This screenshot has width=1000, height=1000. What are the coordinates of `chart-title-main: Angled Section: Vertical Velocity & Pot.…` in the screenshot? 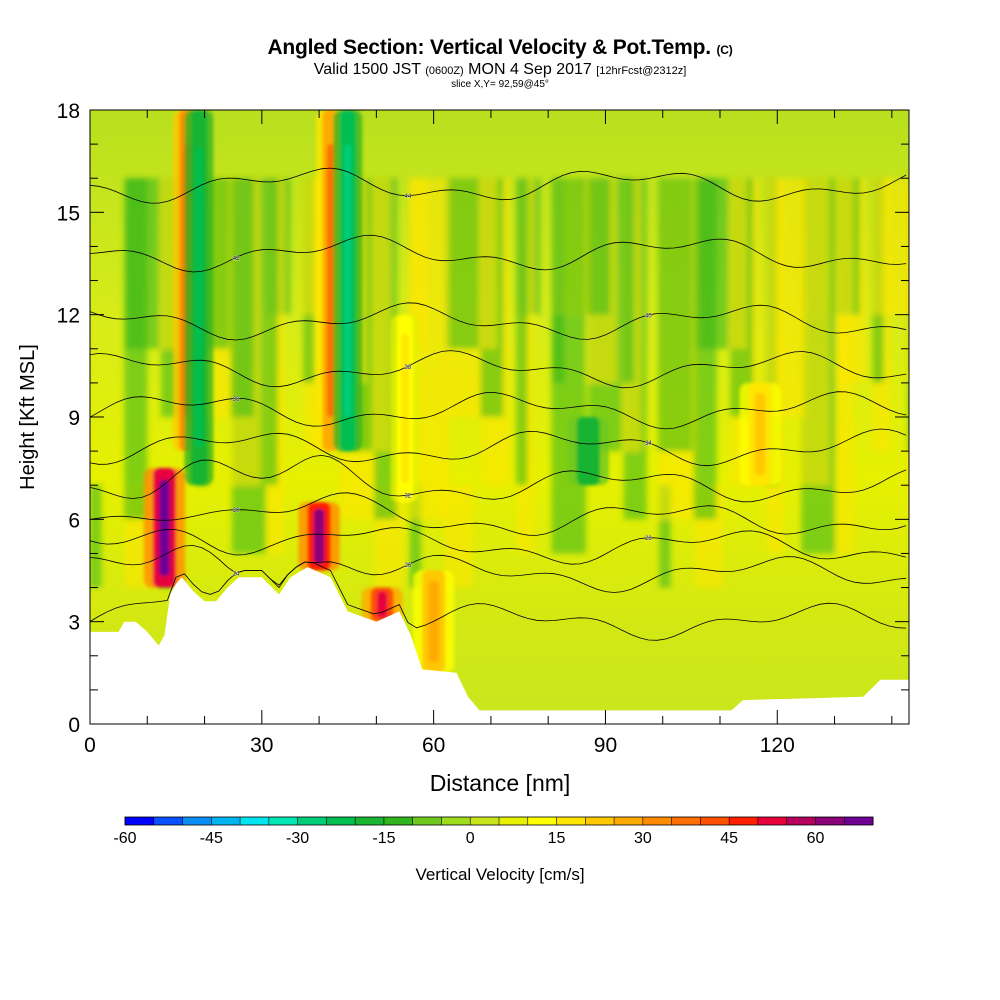 It's located at (489, 47).